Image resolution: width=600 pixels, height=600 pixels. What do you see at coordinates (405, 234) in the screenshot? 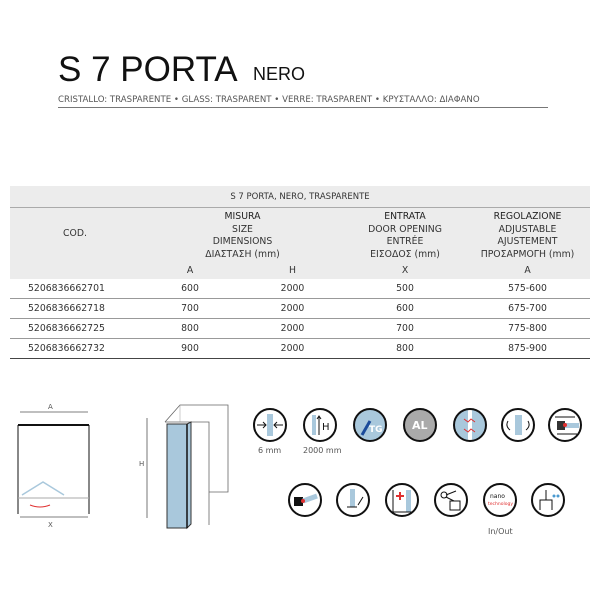
I see `col-entrata: ENTRATA DOOR OPENING ENTRÉE ΕΙΣΟΔΟΣ (mm)` at bounding box center [405, 234].